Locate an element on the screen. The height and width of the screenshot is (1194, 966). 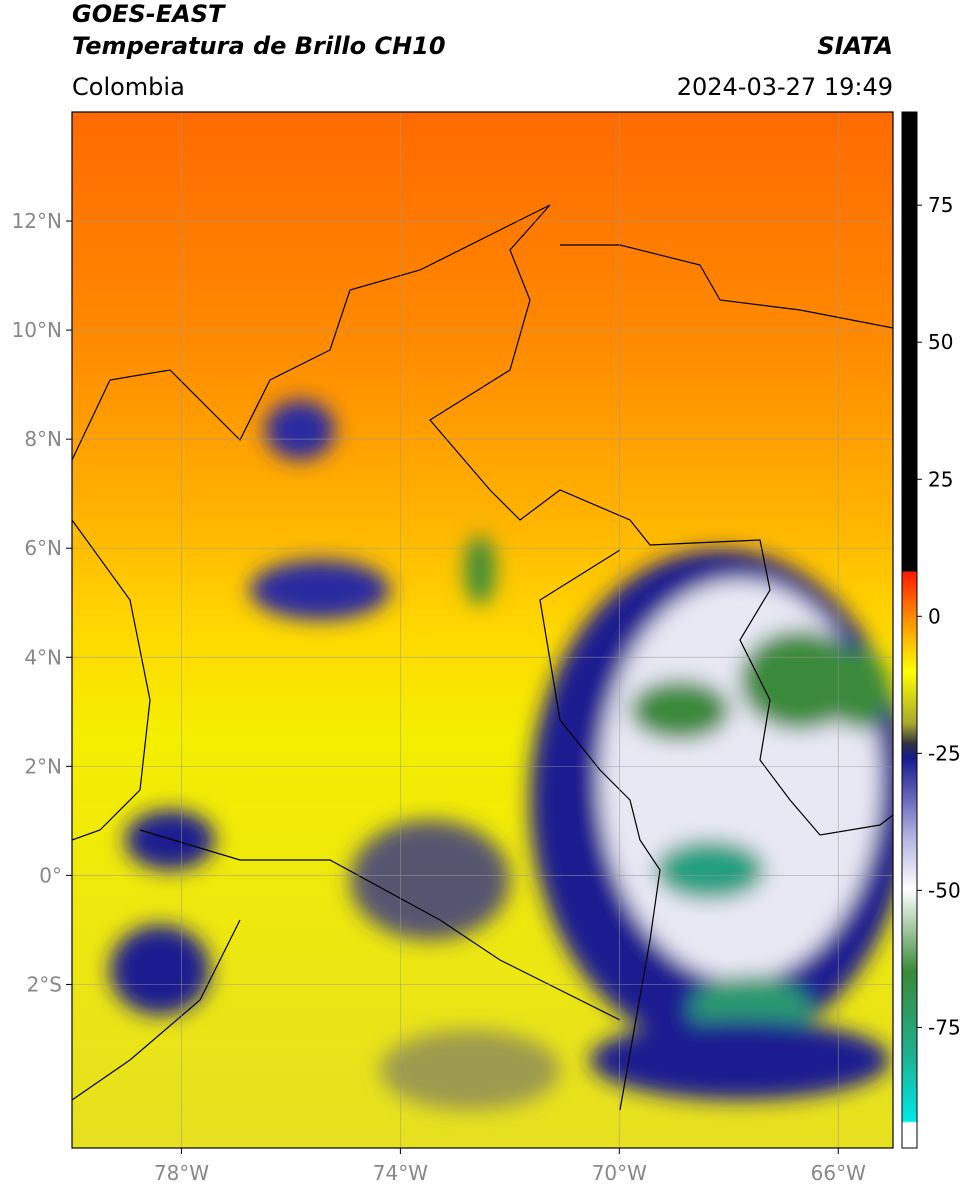
colorbar-tick-label: 50 is located at coordinates (940, 342).